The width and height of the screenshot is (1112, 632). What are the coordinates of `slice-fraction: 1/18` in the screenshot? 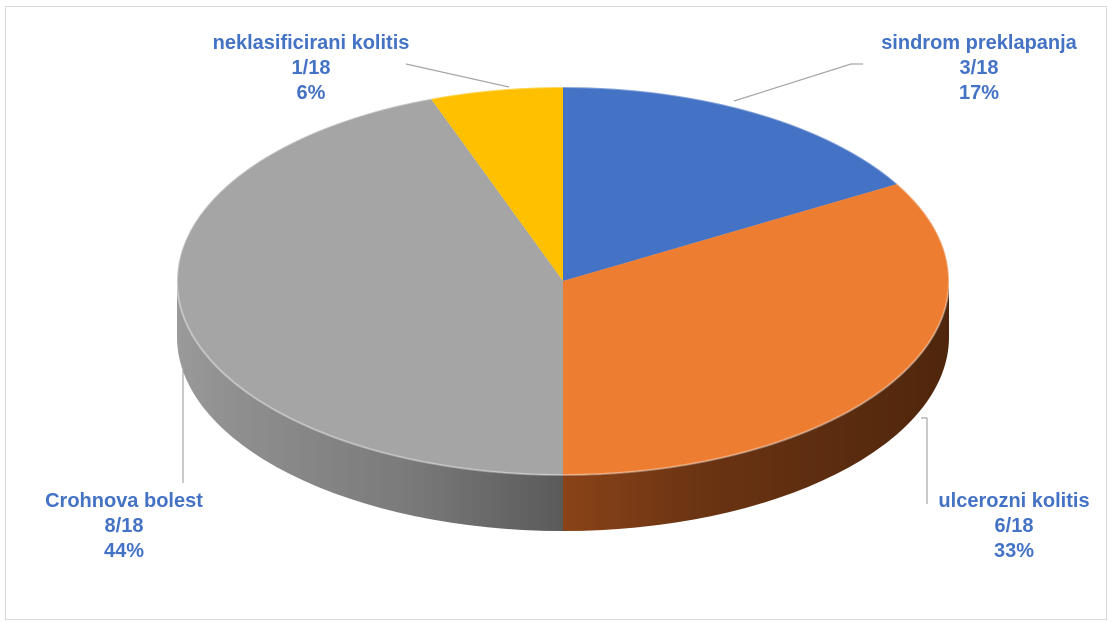 It's located at (311, 68).